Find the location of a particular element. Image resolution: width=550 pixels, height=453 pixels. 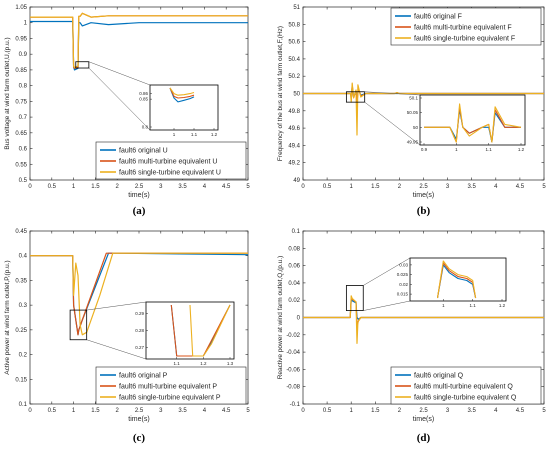

y-tick-label: -0.06 is located at coordinates (293, 370).